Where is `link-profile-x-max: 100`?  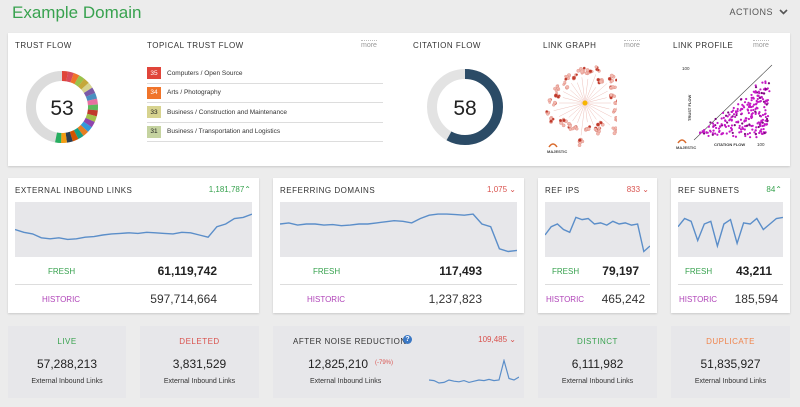
link-profile-x-max: 100 is located at coordinates (761, 144).